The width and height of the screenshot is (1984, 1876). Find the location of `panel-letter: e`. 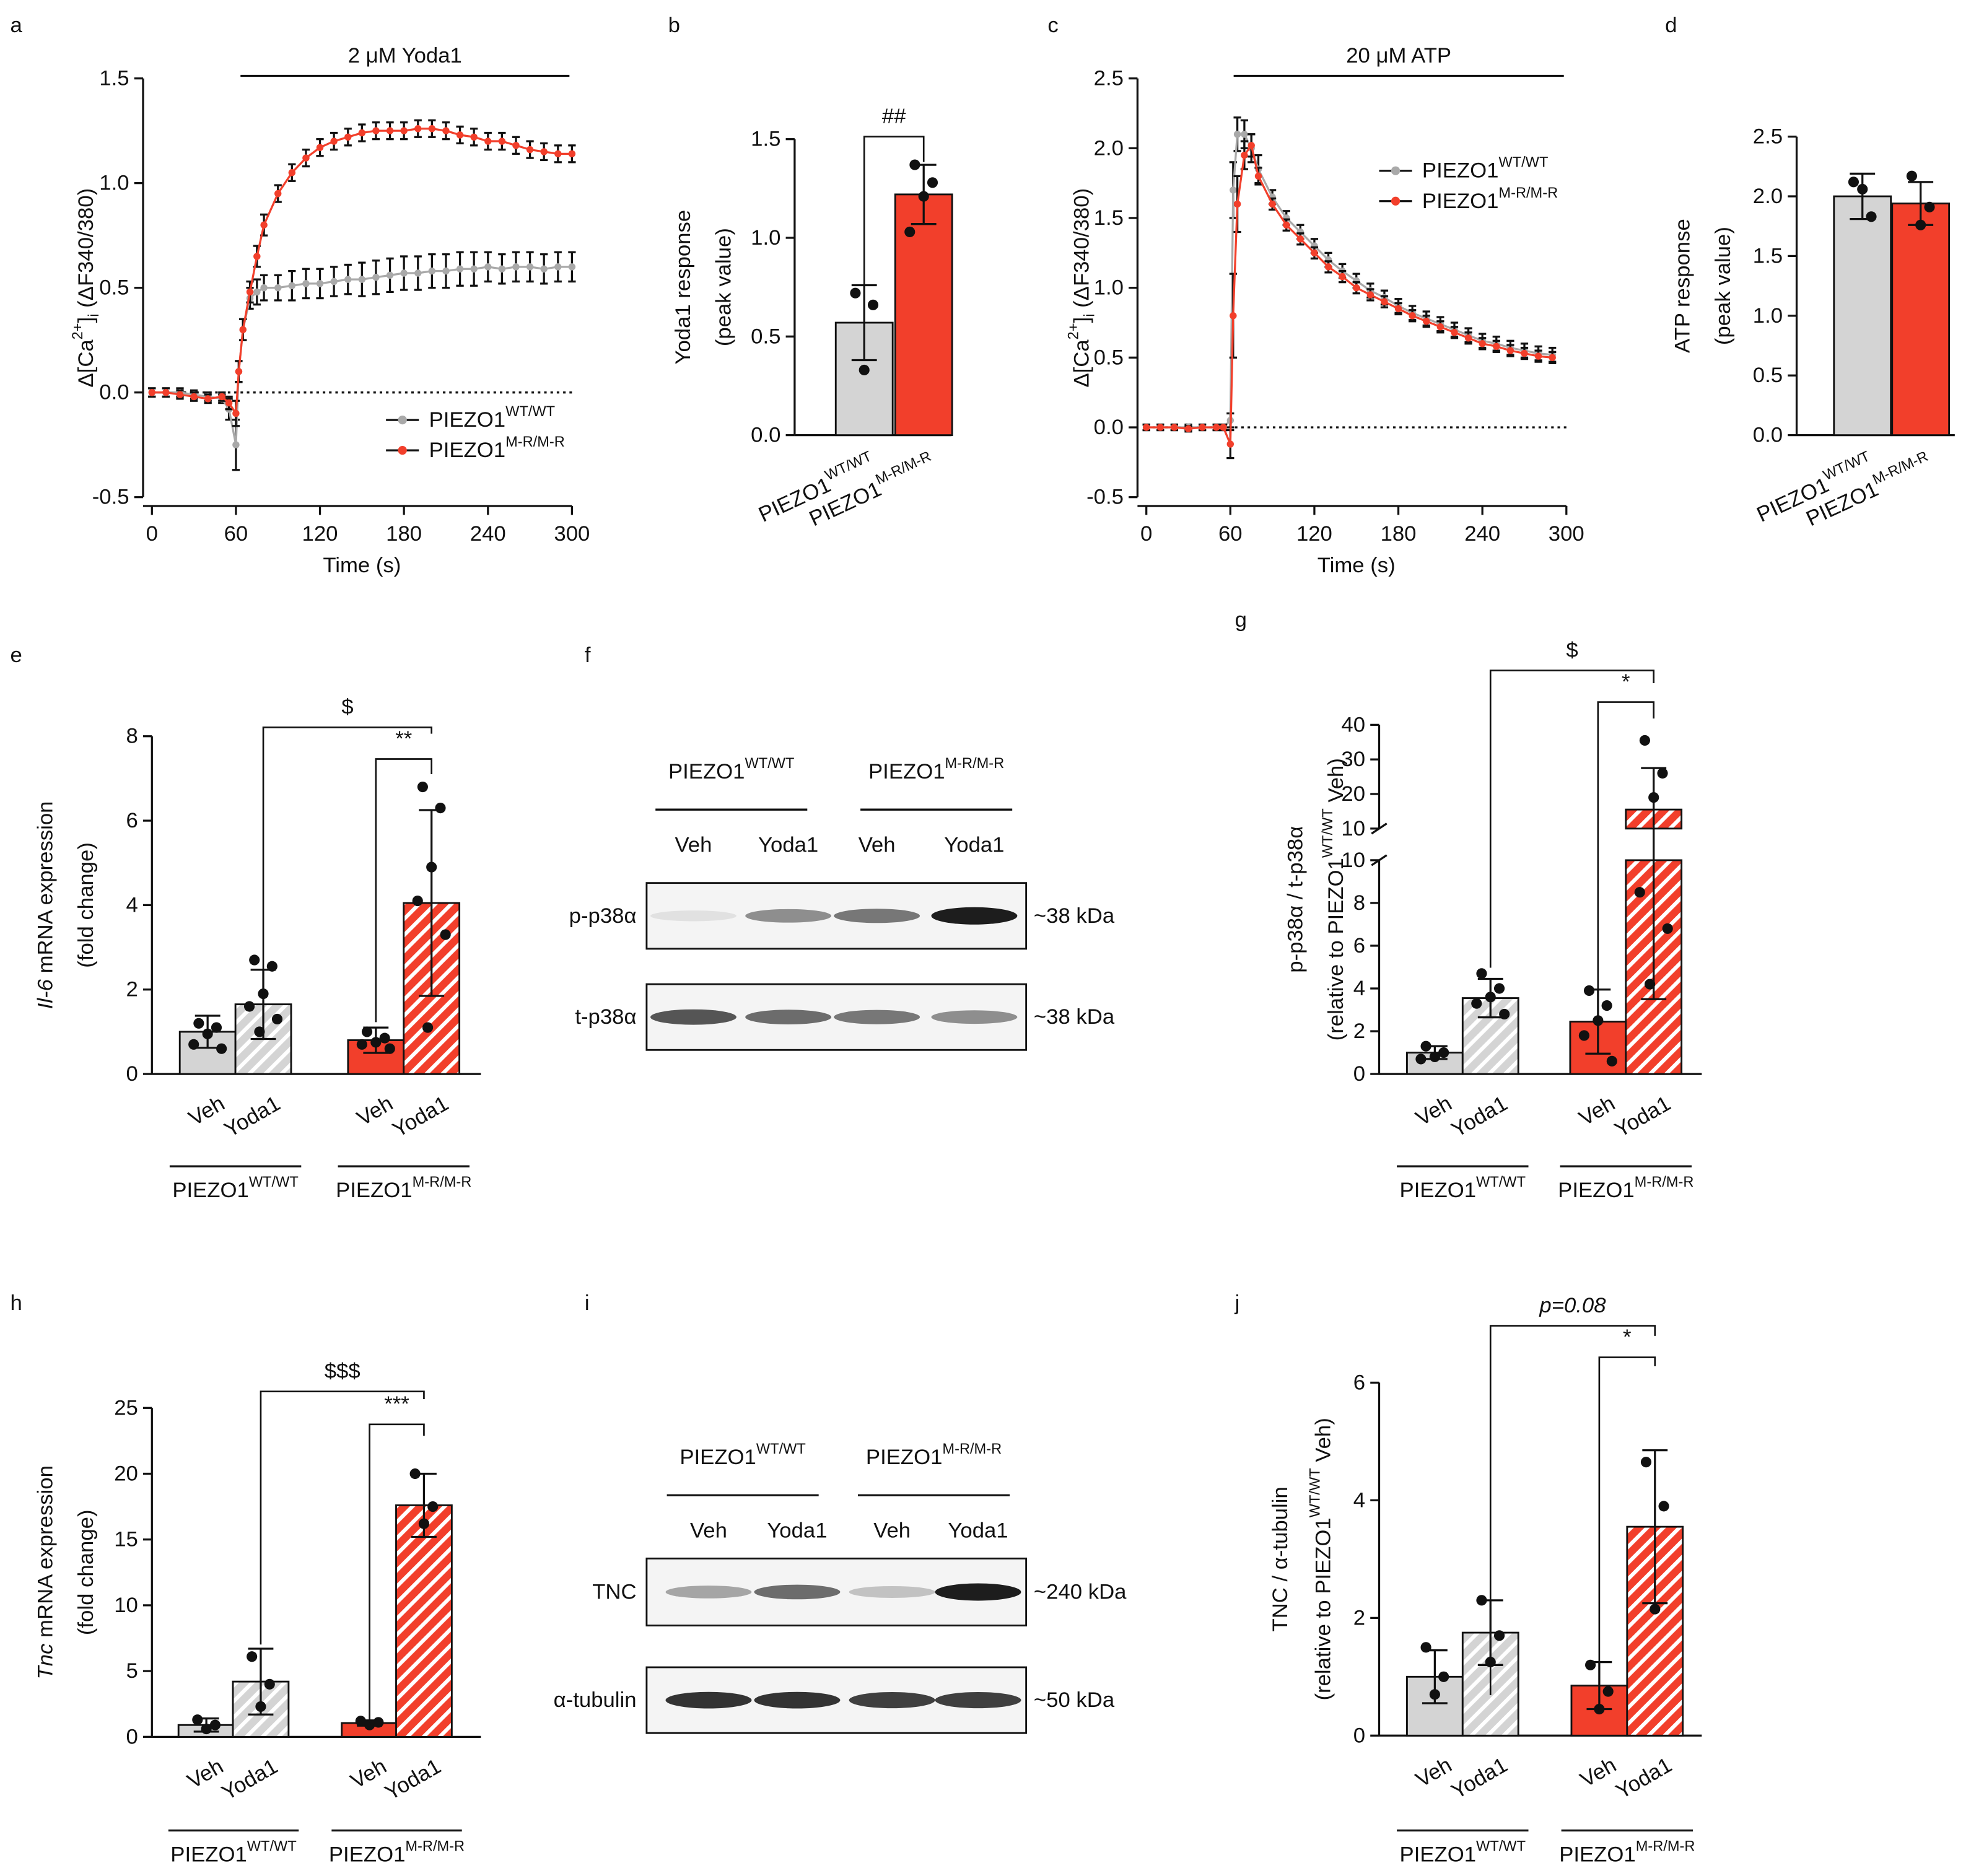

panel-letter: e is located at coordinates (17, 655).